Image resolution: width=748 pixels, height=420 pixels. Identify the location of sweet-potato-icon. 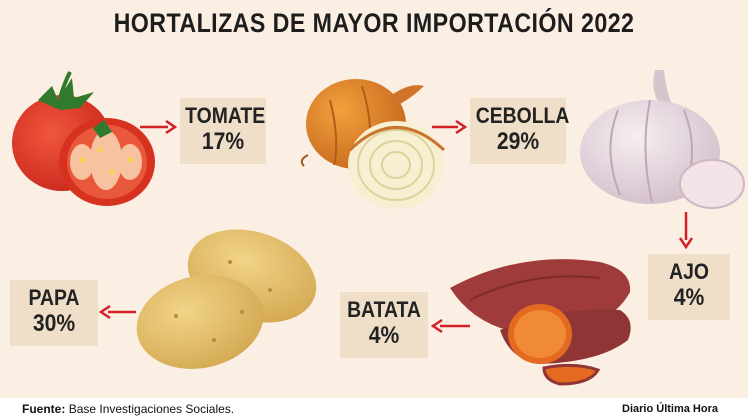
(540, 322).